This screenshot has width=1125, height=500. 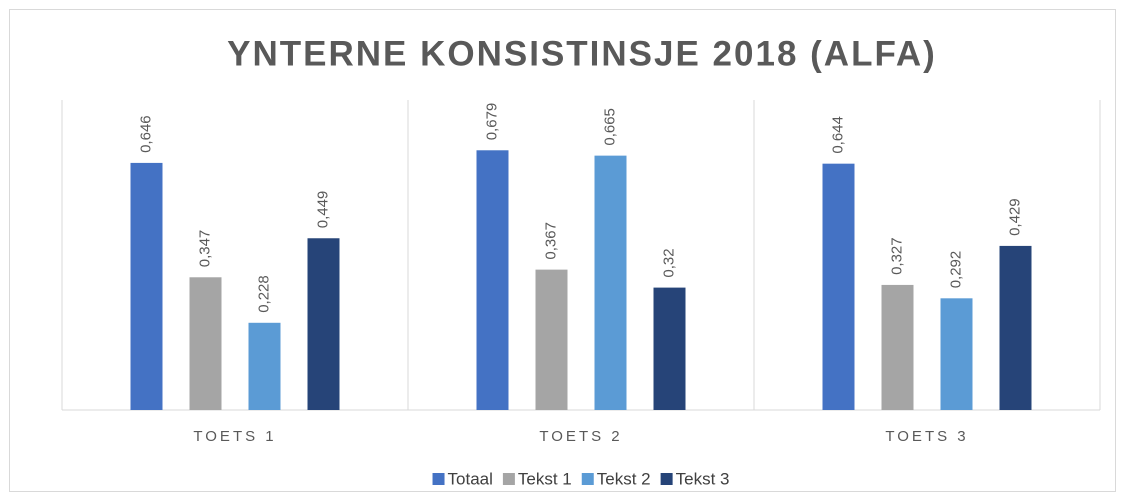 I want to click on value-label: 0,449, so click(x=322, y=210).